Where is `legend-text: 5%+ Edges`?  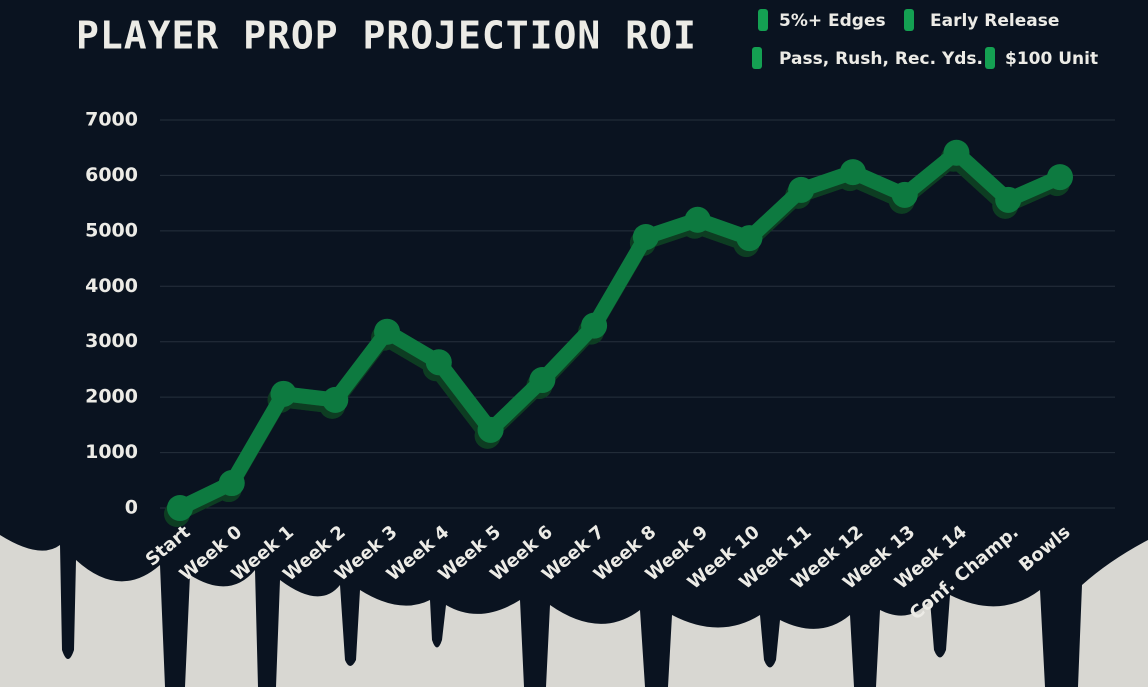
legend-text: 5%+ Edges is located at coordinates (832, 21).